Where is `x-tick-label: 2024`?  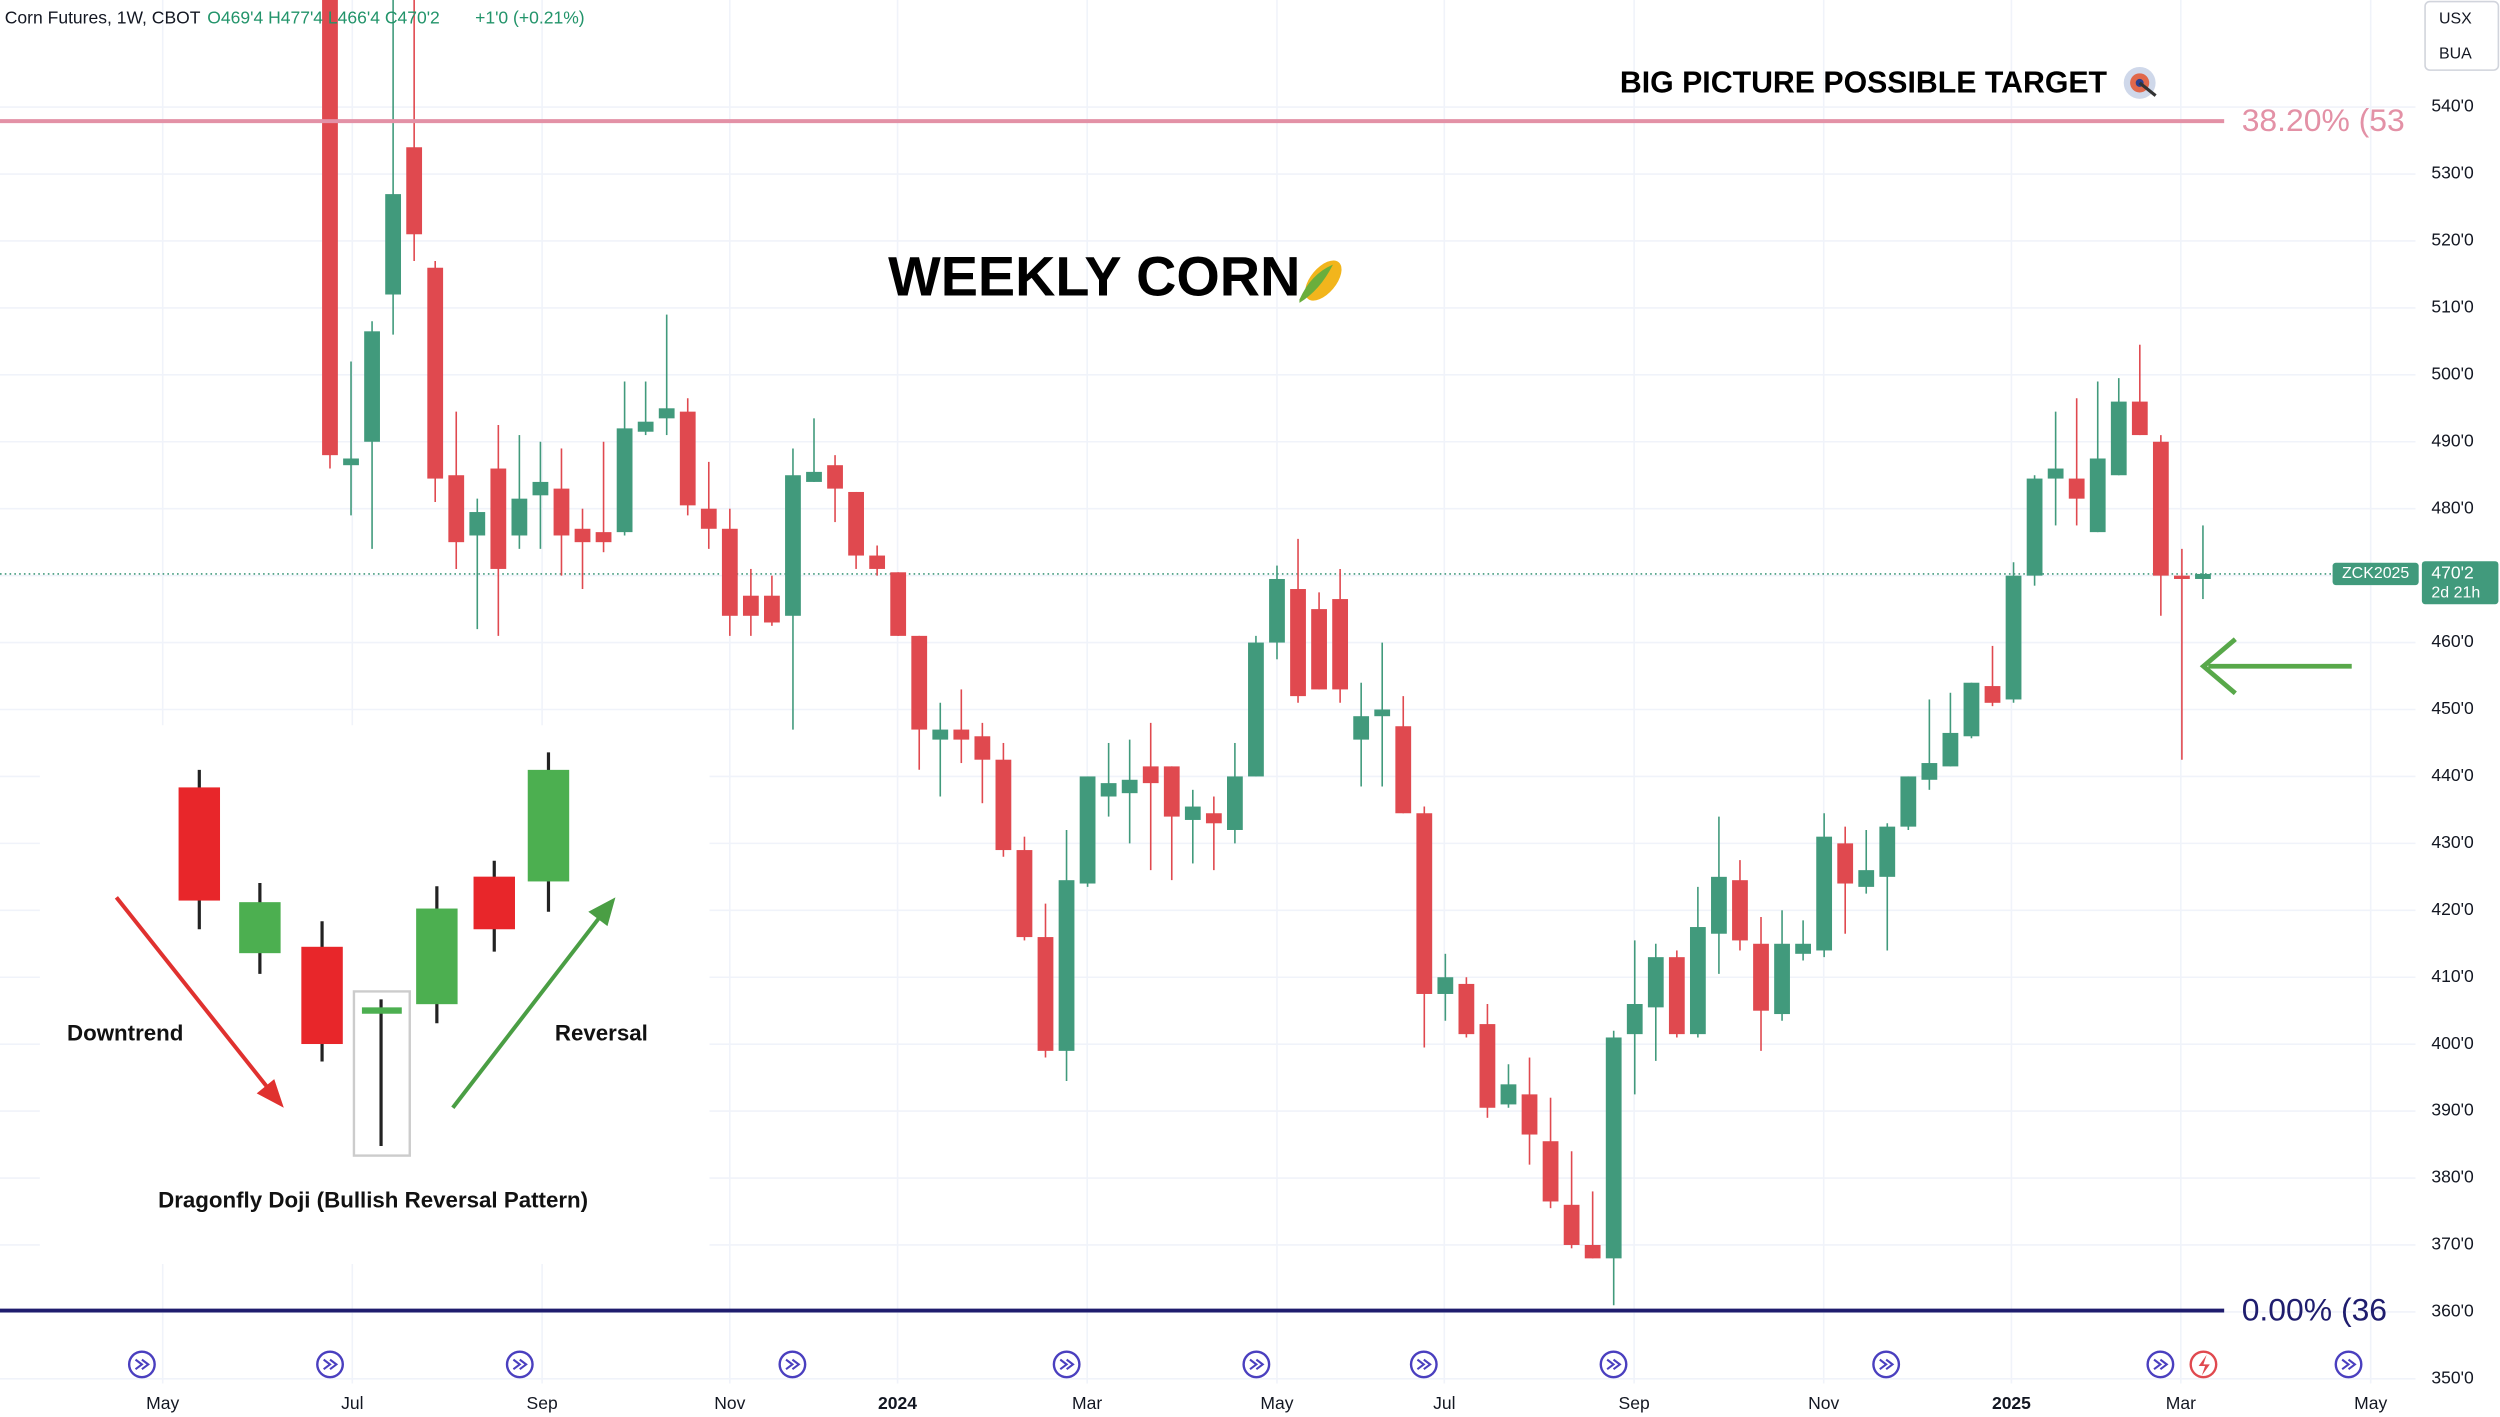 x-tick-label: 2024 is located at coordinates (897, 1403).